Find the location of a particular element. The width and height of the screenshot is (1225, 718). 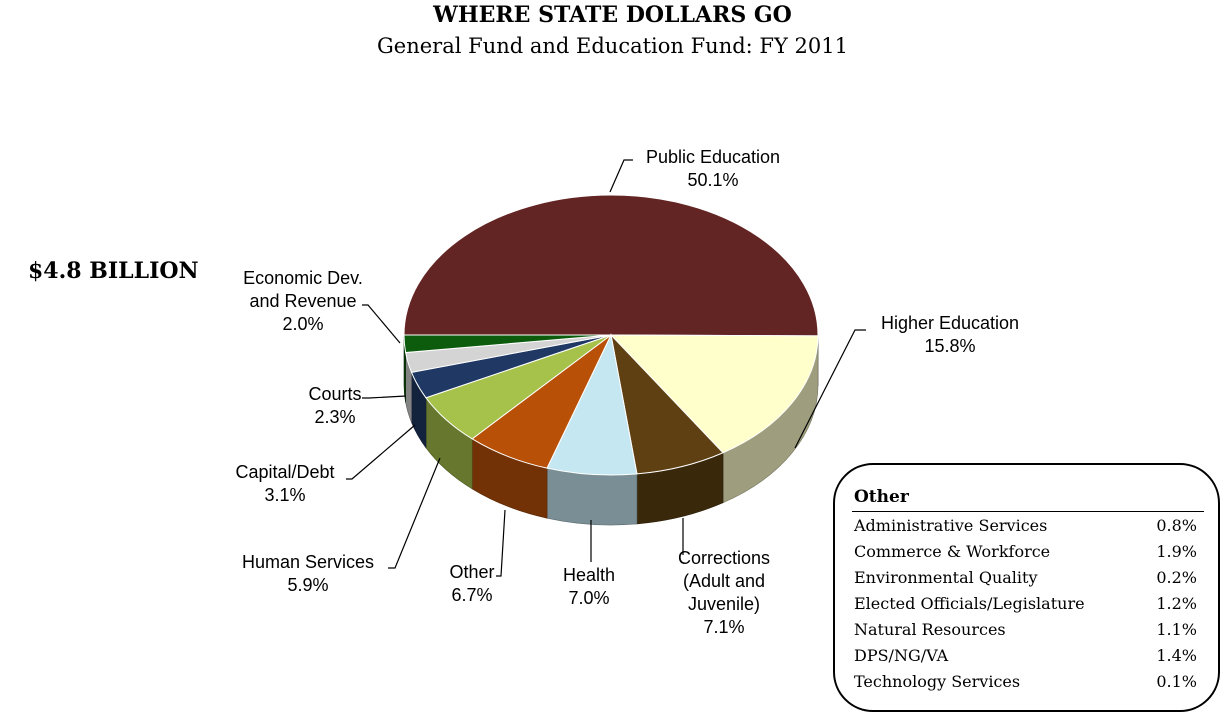

slice-label-name: Courts is located at coordinates (334, 394).